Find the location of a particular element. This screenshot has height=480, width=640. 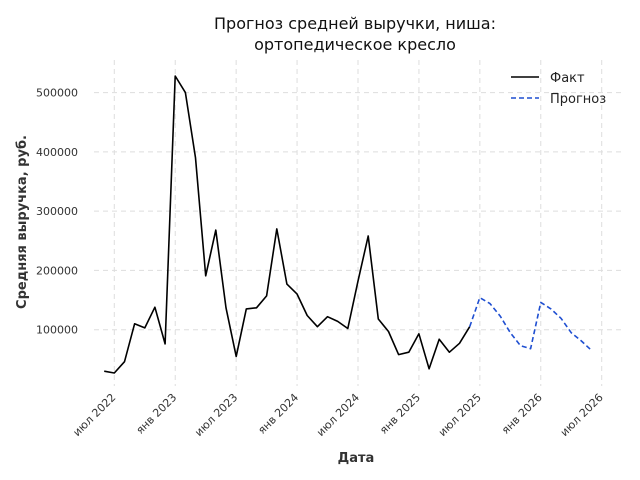

x-tick-label: янв 2026 is located at coordinates (522, 414).